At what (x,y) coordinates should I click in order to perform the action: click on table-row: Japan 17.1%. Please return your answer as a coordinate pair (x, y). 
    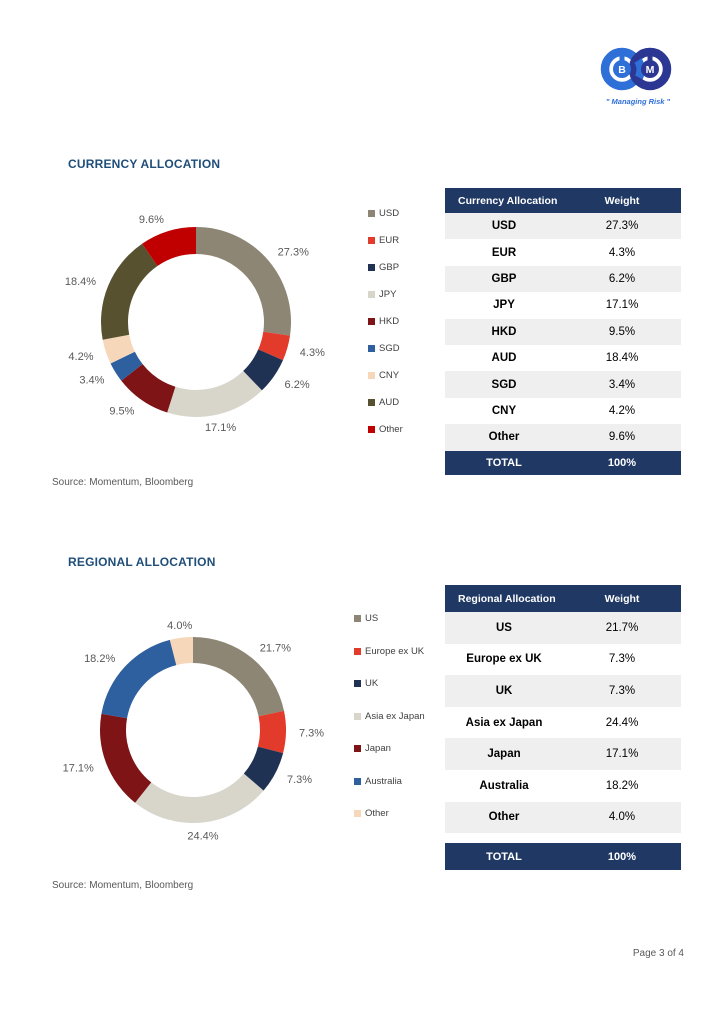
    Looking at the image, I should click on (563, 754).